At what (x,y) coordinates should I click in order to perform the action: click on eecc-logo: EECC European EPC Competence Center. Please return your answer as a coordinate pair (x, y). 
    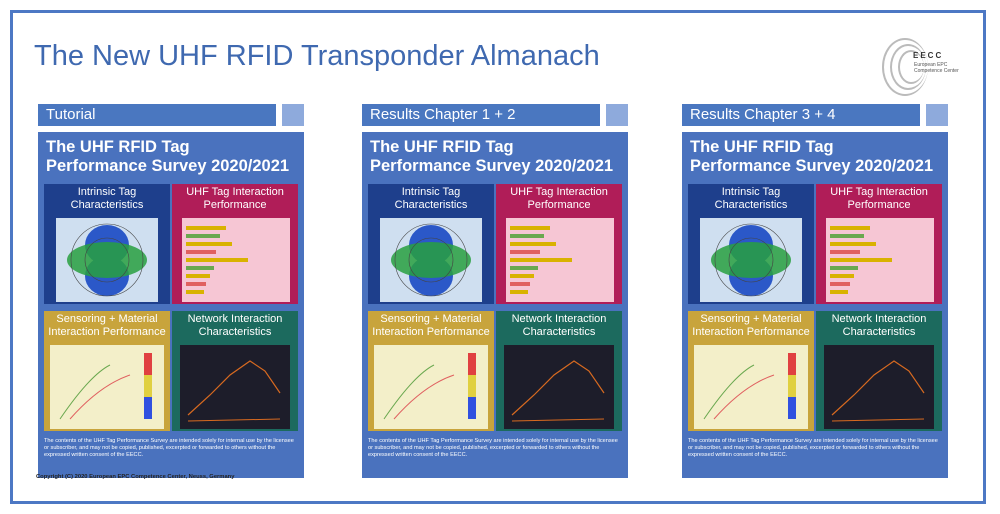
    Looking at the image, I should click on (920, 67).